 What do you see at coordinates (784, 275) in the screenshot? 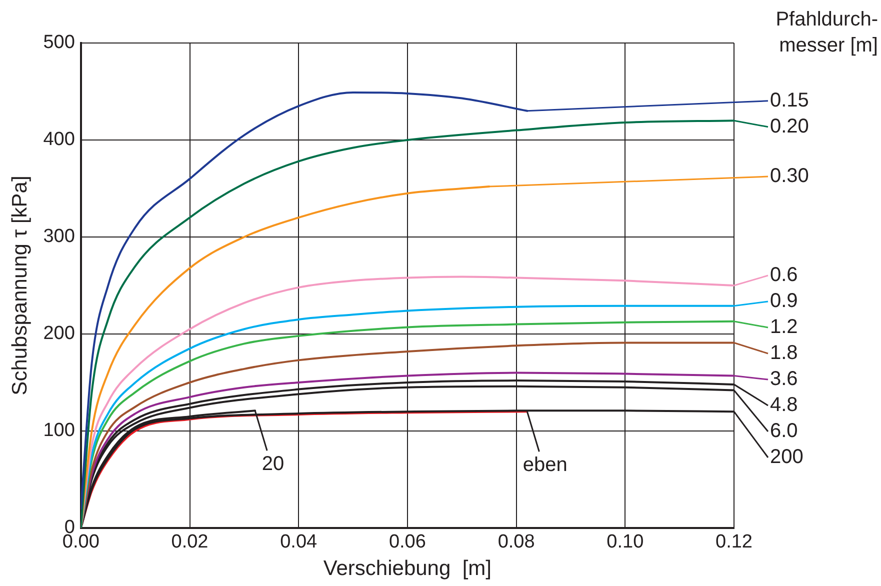
I see `legend-label: 0.6` at bounding box center [784, 275].